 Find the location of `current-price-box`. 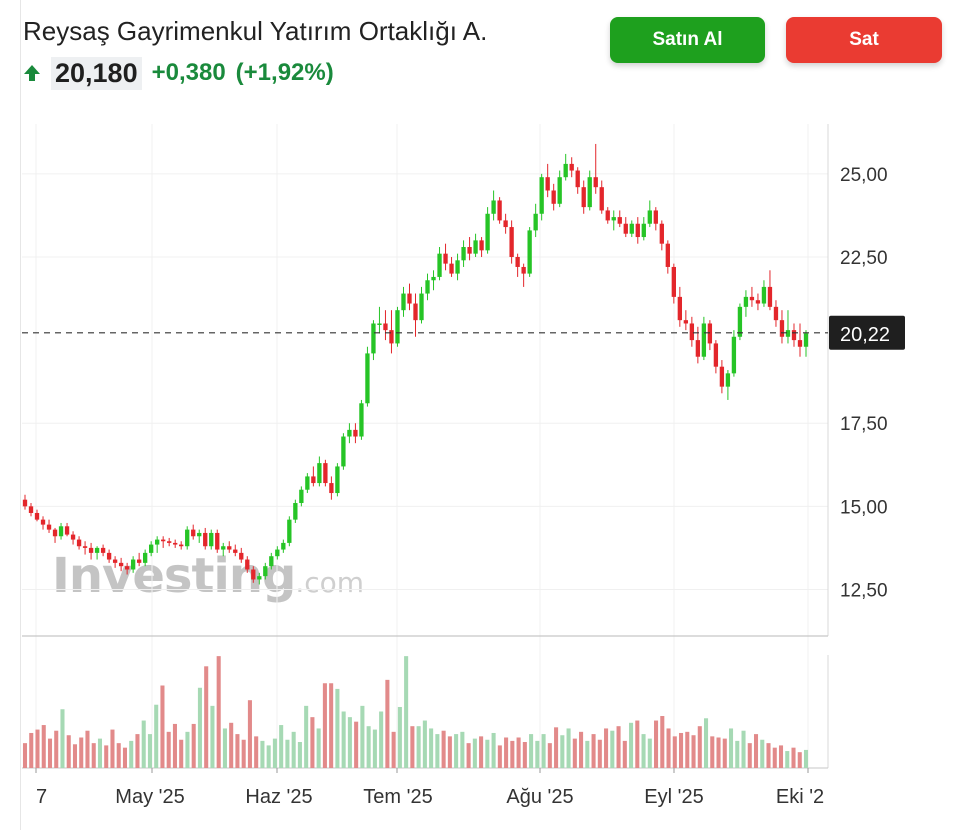

current-price-box is located at coordinates (867, 332).